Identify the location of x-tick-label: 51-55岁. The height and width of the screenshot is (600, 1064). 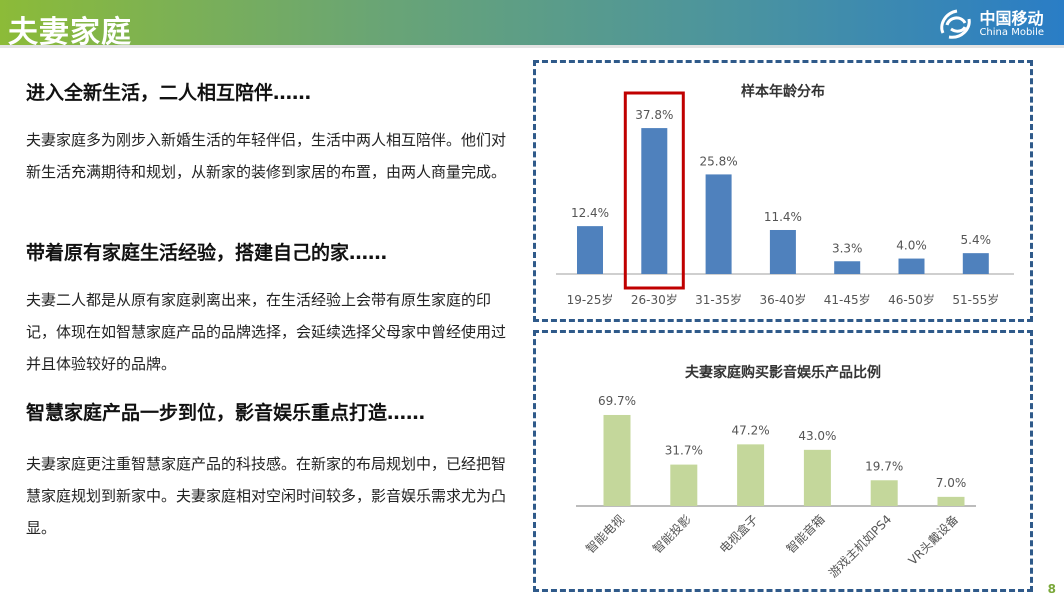
(975, 299).